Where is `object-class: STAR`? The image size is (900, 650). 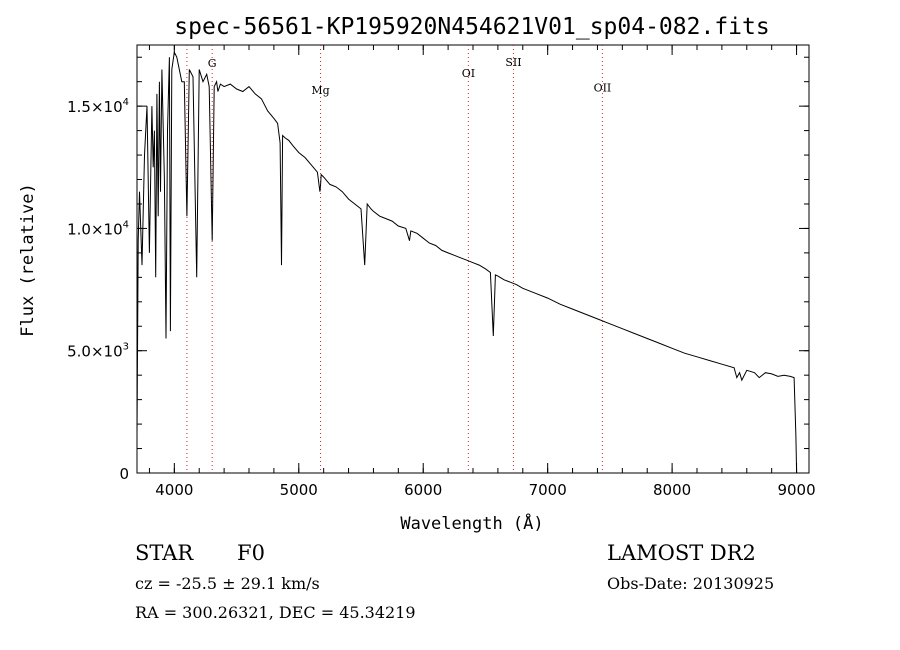
object-class: STAR is located at coordinates (164, 553).